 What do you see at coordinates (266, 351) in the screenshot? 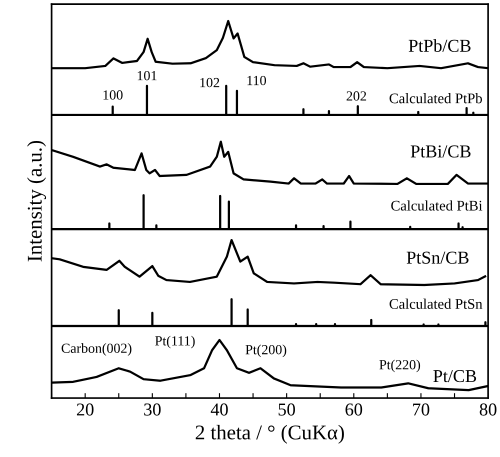
I see `annotation: Pt(200)` at bounding box center [266, 351].